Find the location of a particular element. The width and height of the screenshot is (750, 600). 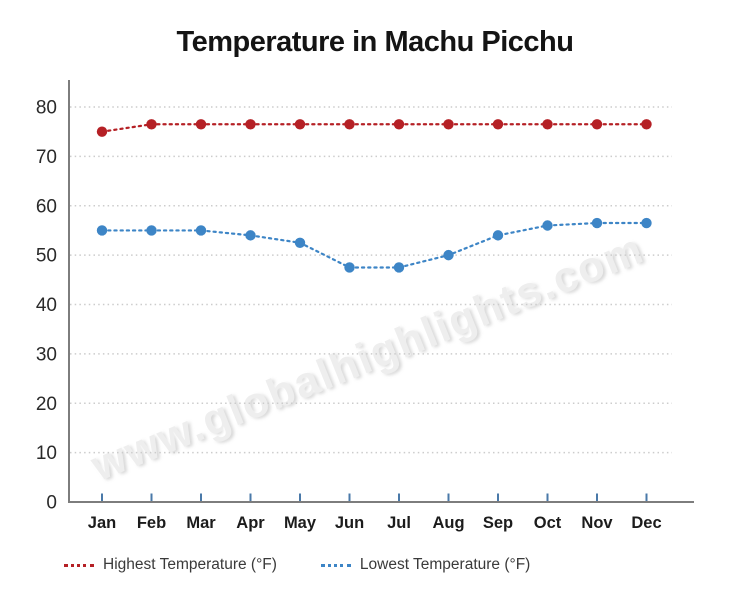

x-axis-tick-label: Mar is located at coordinates (201, 523).